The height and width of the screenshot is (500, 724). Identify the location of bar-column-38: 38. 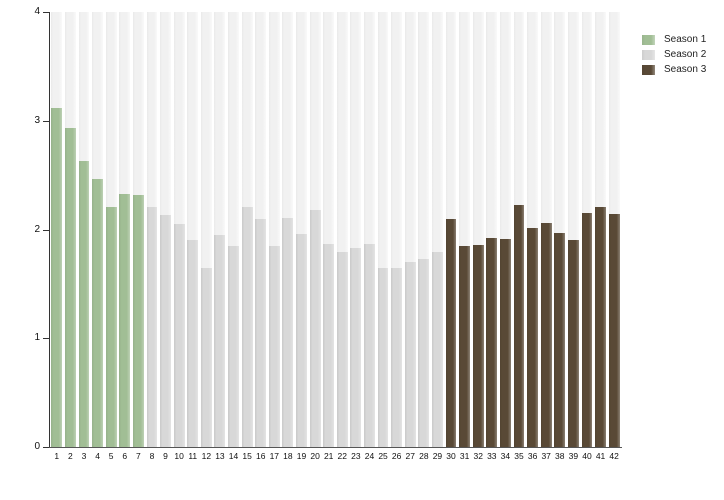
(560, 236).